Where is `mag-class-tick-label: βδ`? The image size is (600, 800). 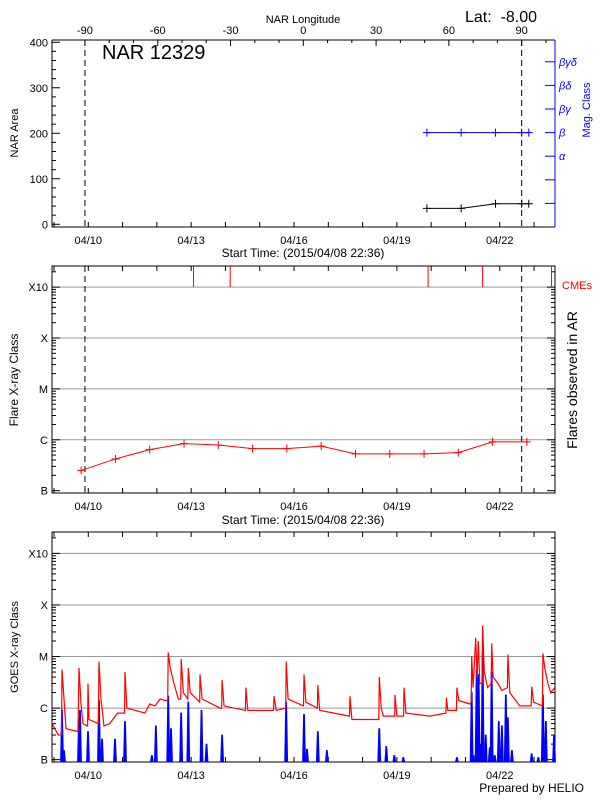
mag-class-tick-label: βδ is located at coordinates (565, 86).